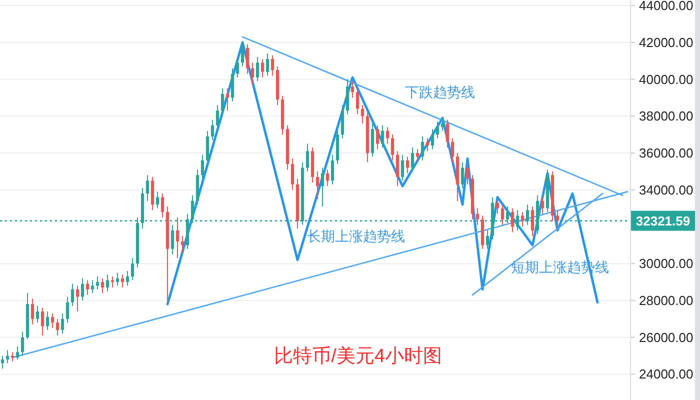 This screenshot has height=400, width=700. Describe the element at coordinates (666, 7) in the screenshot. I see `y-tick-label: 44000.00` at that location.